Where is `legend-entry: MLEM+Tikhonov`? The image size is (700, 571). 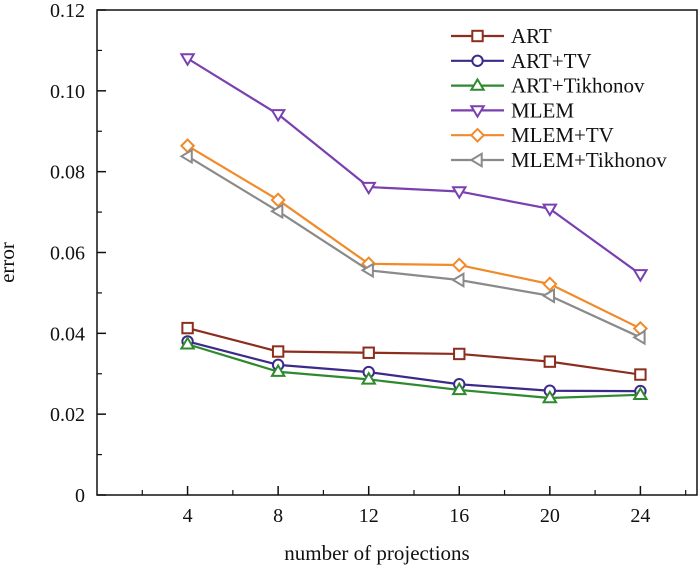 legend-entry: MLEM+Tikhonov is located at coordinates (559, 160).